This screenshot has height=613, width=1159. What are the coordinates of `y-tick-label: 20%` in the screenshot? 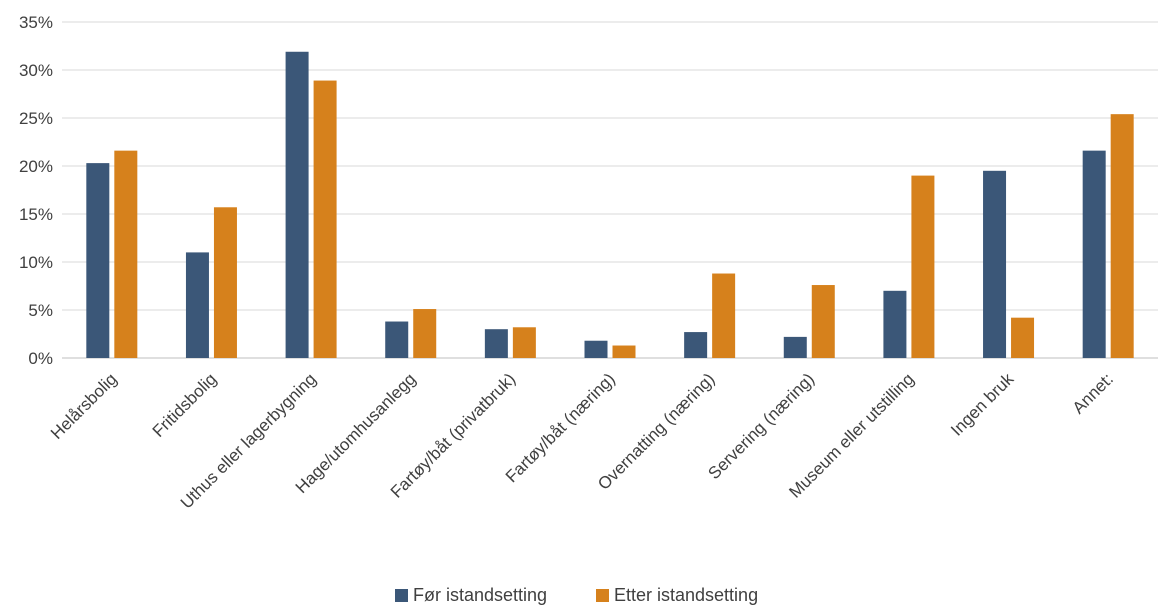 It's located at (36, 166).